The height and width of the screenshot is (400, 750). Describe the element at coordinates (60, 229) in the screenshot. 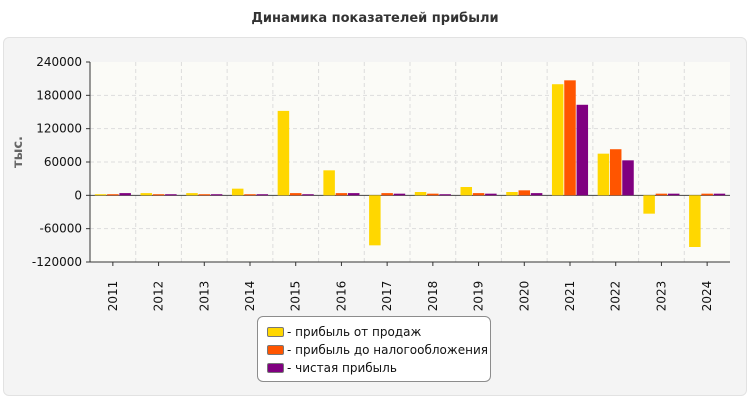

I see `y-tick-label: -60000` at that location.